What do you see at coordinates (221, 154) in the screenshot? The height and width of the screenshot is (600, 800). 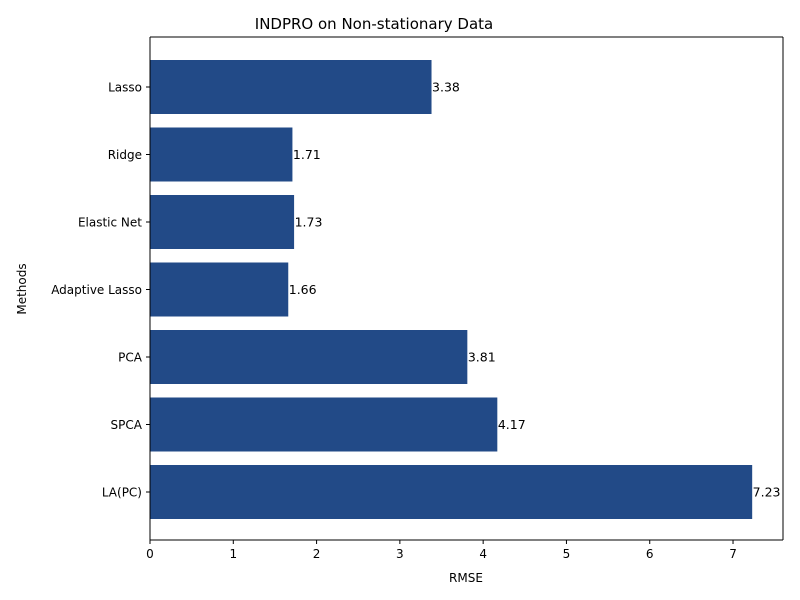 I see `bar-ridge` at bounding box center [221, 154].